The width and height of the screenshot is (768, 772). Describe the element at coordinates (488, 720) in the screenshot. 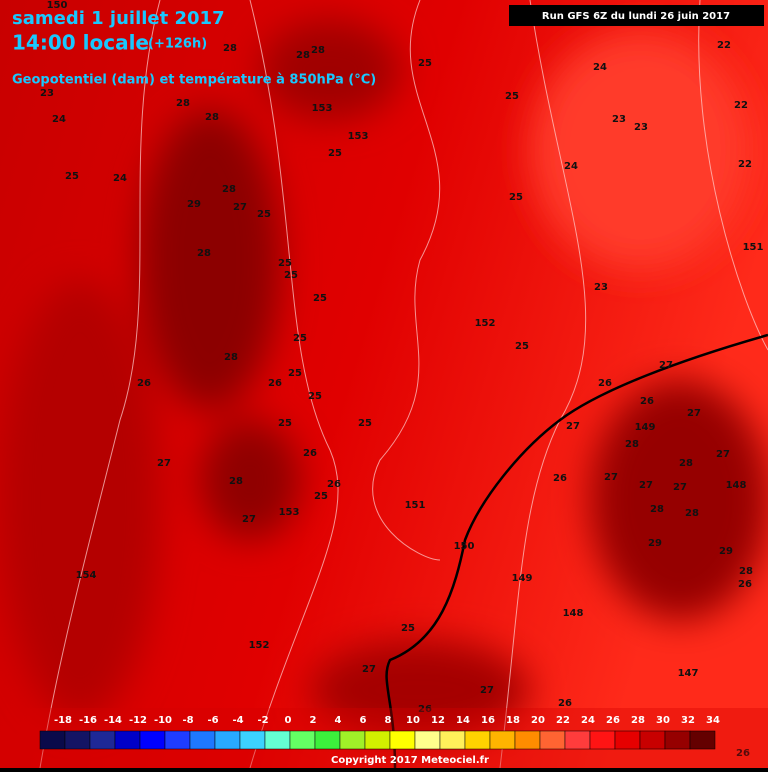

I see `colorbar-label: 16` at that location.